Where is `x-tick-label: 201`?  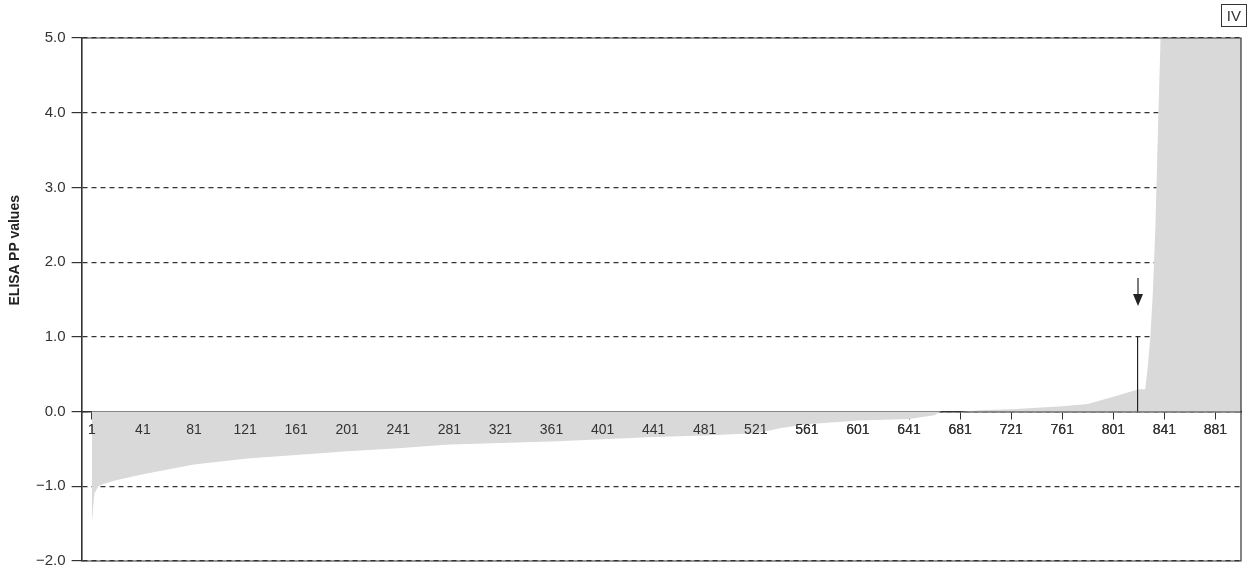
x-tick-label: 201 is located at coordinates (347, 428).